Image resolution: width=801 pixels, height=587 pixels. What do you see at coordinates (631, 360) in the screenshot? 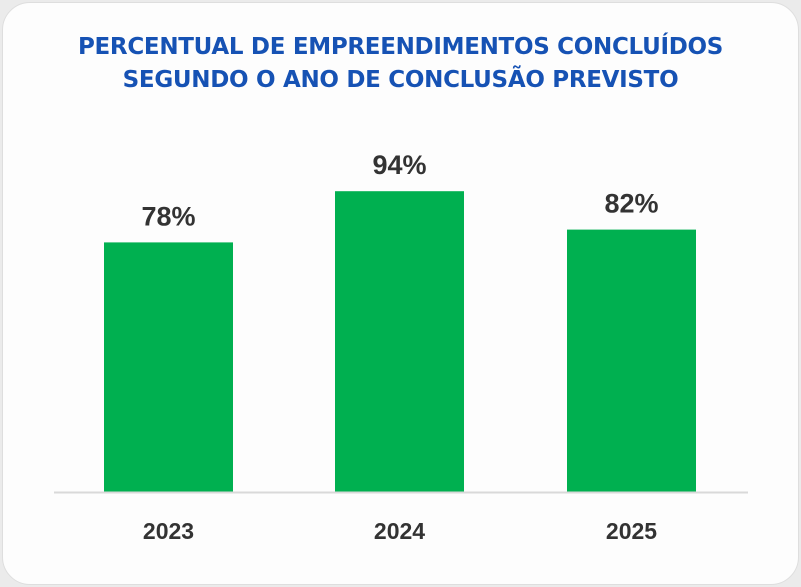
I see `bar-2025` at bounding box center [631, 360].